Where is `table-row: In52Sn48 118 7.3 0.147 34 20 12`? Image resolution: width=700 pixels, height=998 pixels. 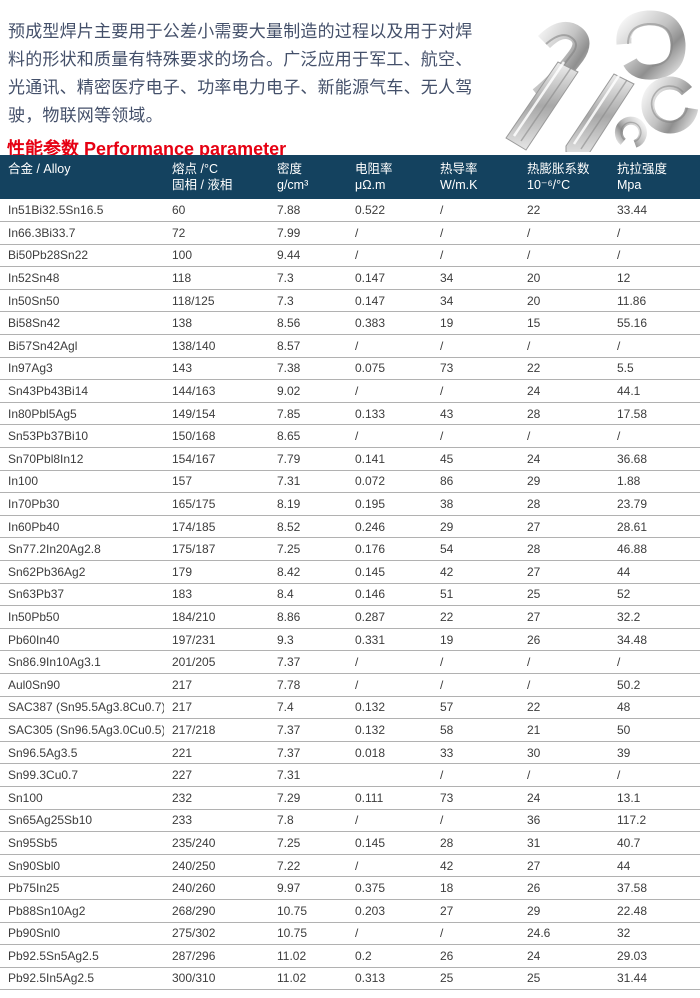
table-row: In52Sn48 118 7.3 0.147 34 20 12 is located at coordinates (350, 278).